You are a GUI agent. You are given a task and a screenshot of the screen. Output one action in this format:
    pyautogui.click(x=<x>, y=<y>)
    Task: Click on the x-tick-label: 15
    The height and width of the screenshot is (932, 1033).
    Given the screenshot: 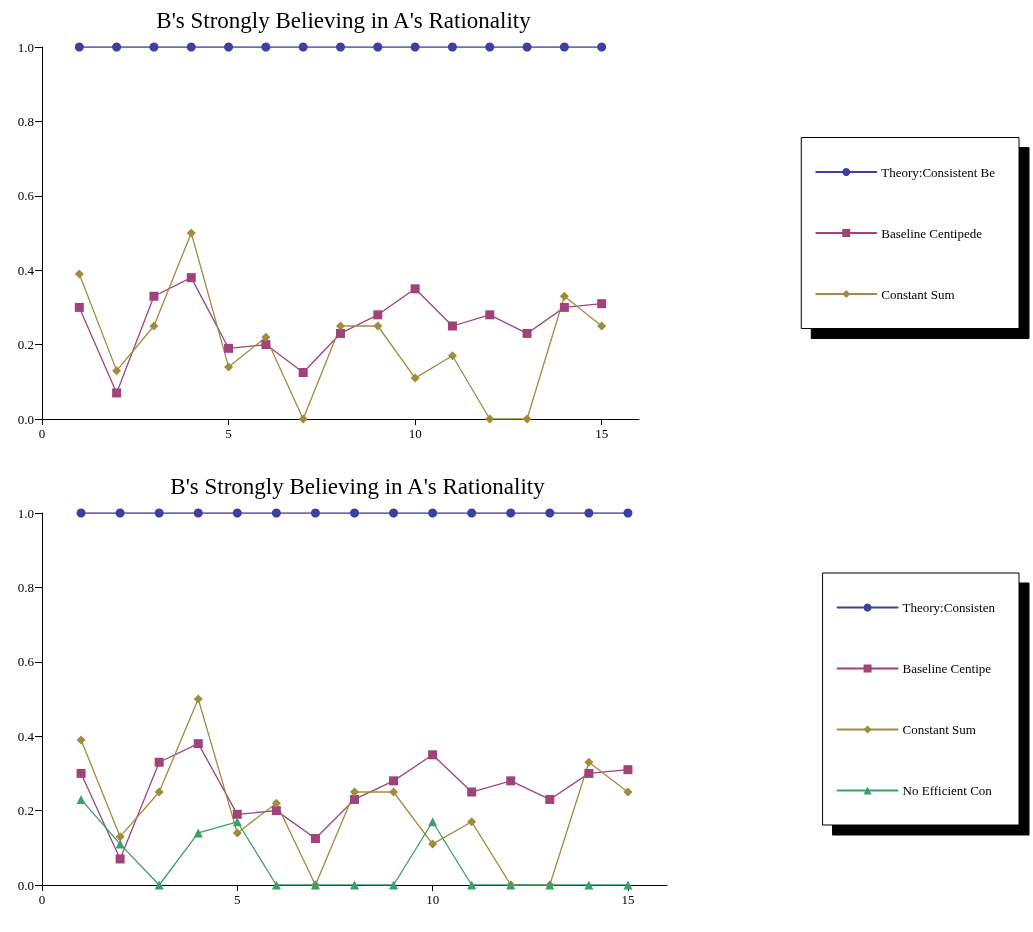 What is the action you would take?
    pyautogui.click(x=628, y=899)
    